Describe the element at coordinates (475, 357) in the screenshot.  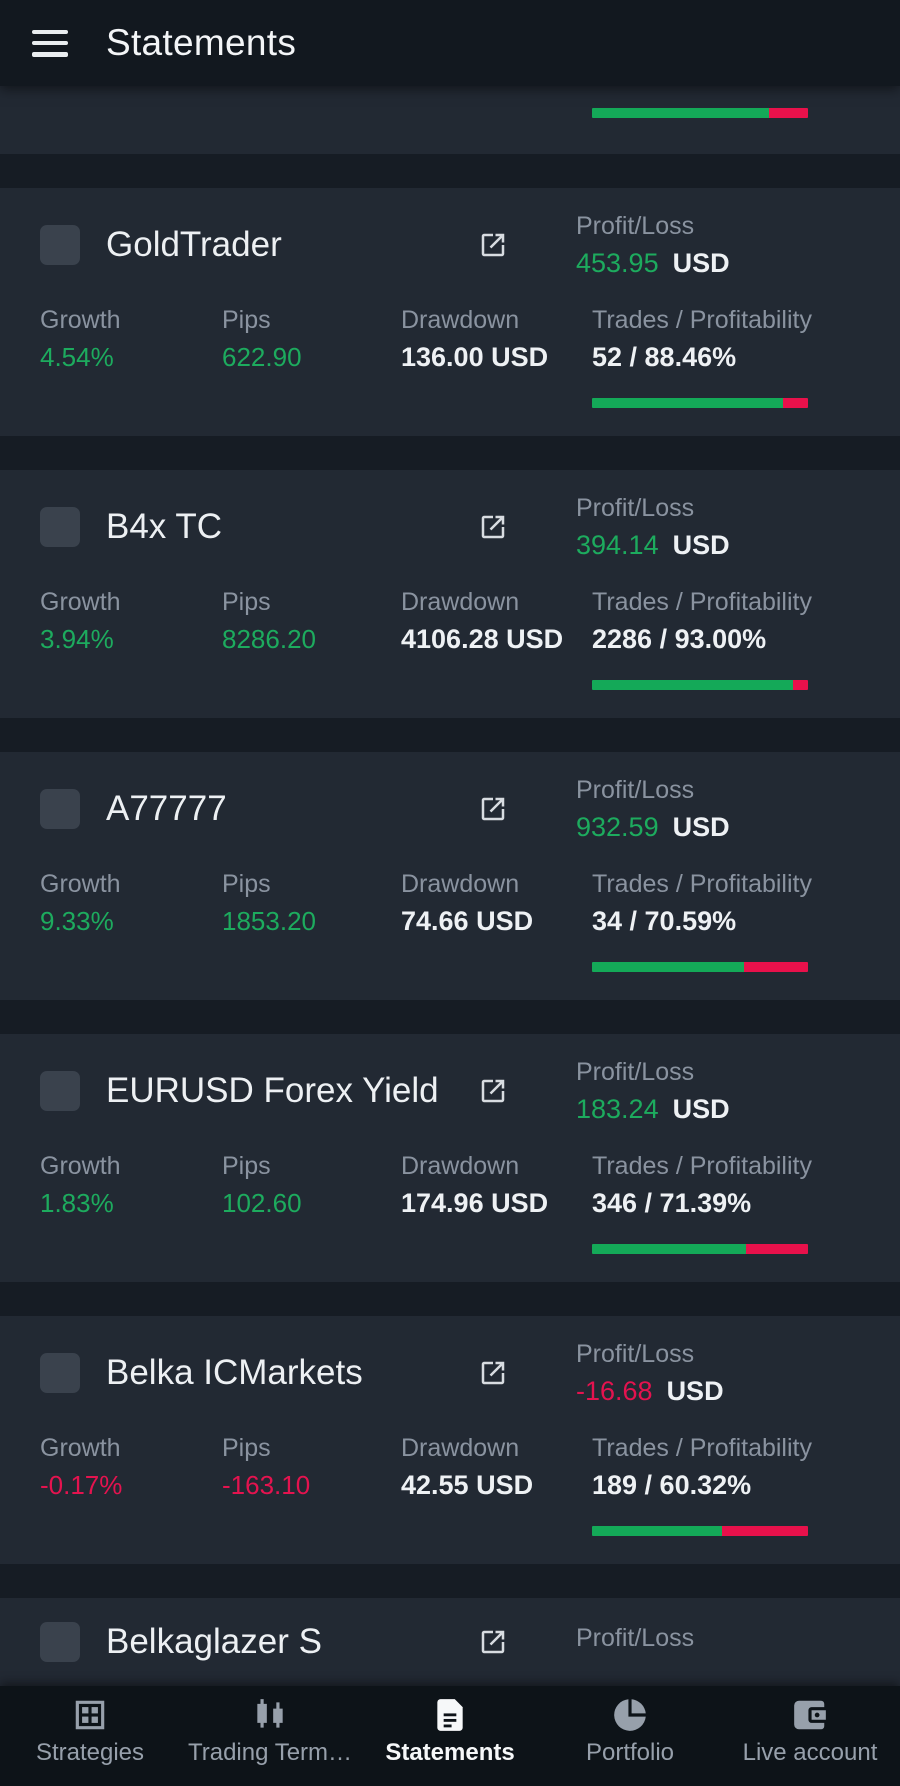
I see `drawdown-value: 136.00 USD` at that location.